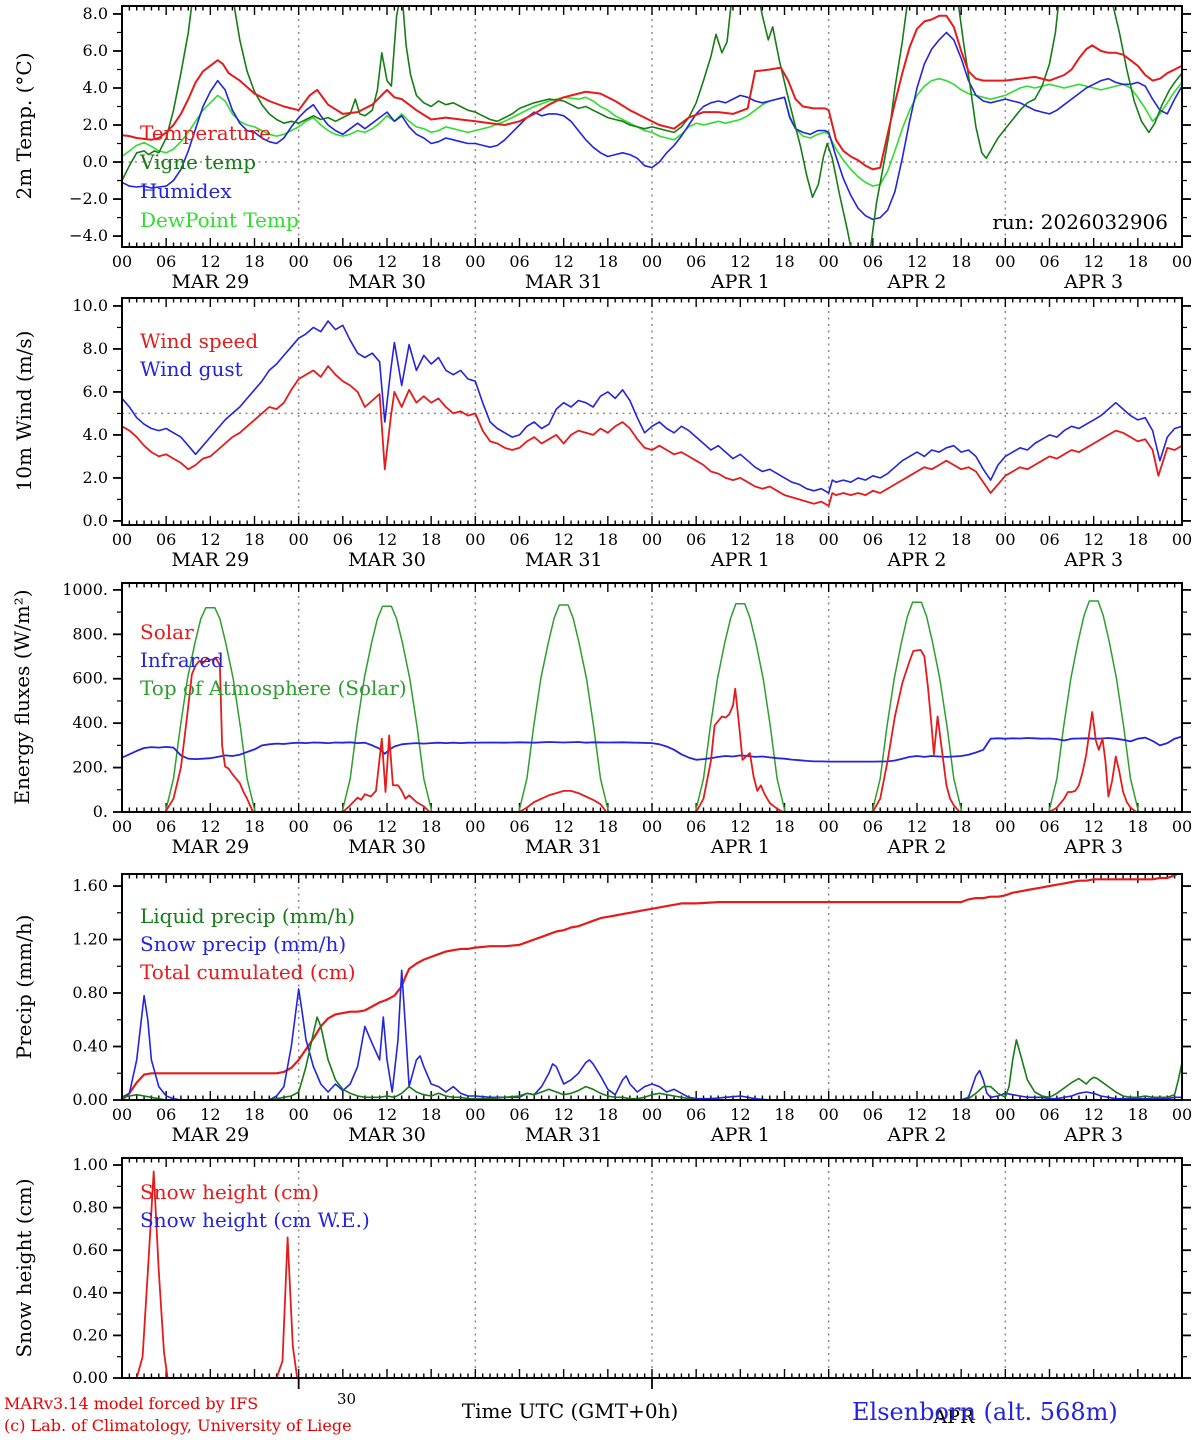 Image resolution: width=1194 pixels, height=1440 pixels. What do you see at coordinates (652, 749) in the screenshot?
I see `series-infrared` at bounding box center [652, 749].